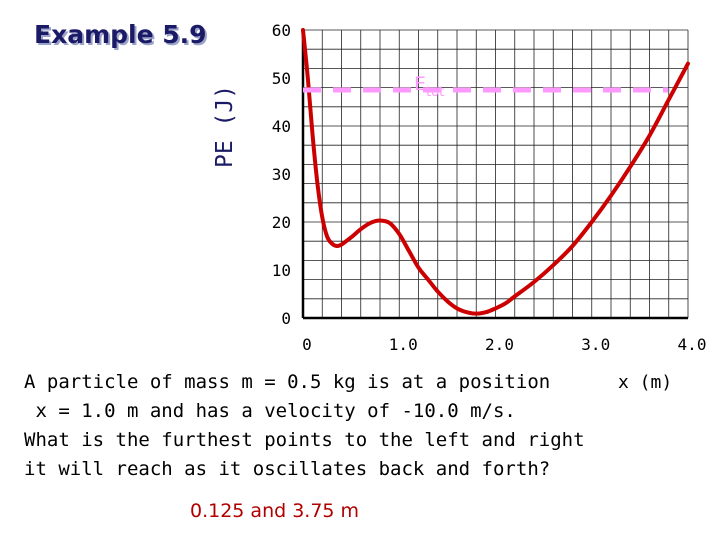  Describe the element at coordinates (403, 344) in the screenshot. I see `x-tick-label: 1.0` at that location.